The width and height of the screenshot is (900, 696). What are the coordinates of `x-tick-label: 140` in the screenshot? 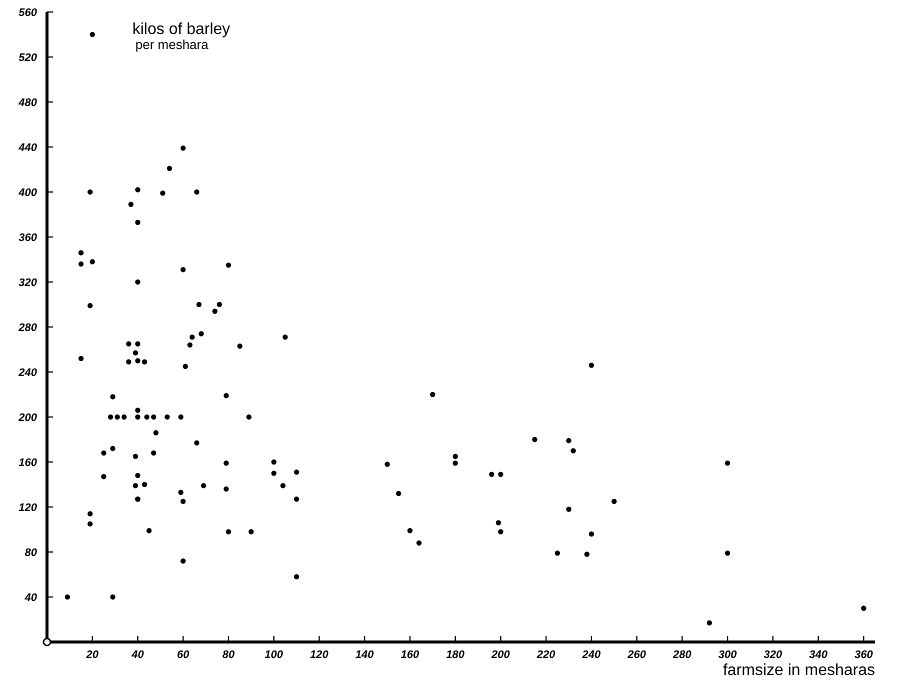 It's located at (365, 655).